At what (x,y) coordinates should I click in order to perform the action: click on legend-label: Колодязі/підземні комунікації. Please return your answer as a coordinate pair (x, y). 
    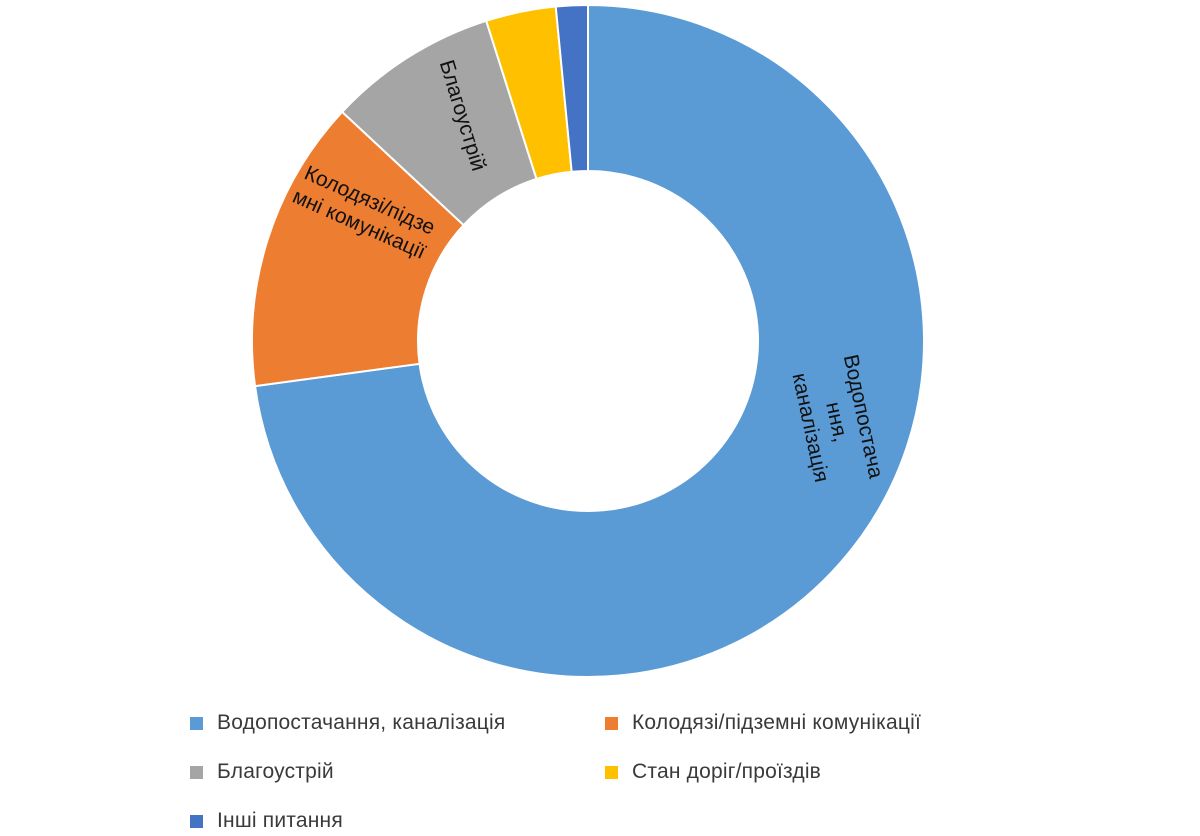
    Looking at the image, I should click on (777, 722).